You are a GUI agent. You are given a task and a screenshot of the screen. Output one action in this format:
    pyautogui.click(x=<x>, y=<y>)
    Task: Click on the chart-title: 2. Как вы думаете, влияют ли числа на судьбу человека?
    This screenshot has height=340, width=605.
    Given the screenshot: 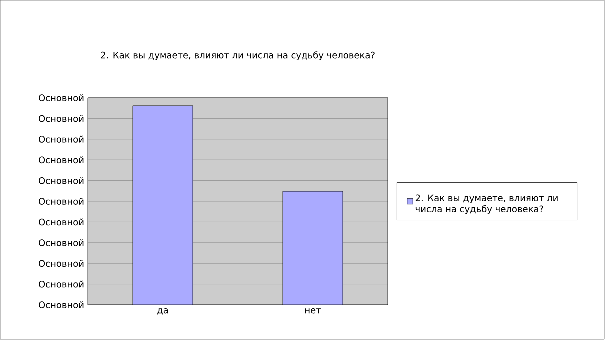 What is the action you would take?
    pyautogui.click(x=238, y=56)
    